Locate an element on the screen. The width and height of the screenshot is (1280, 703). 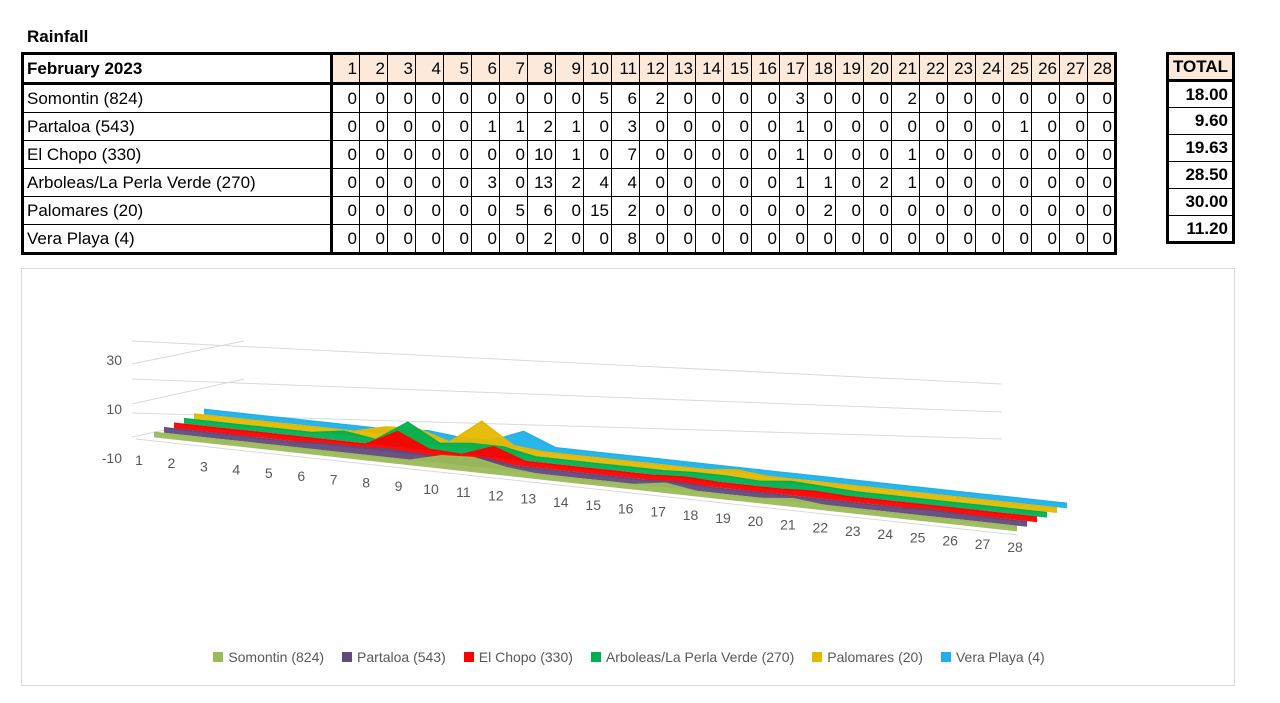
x-tick-label: 14 is located at coordinates (561, 502).